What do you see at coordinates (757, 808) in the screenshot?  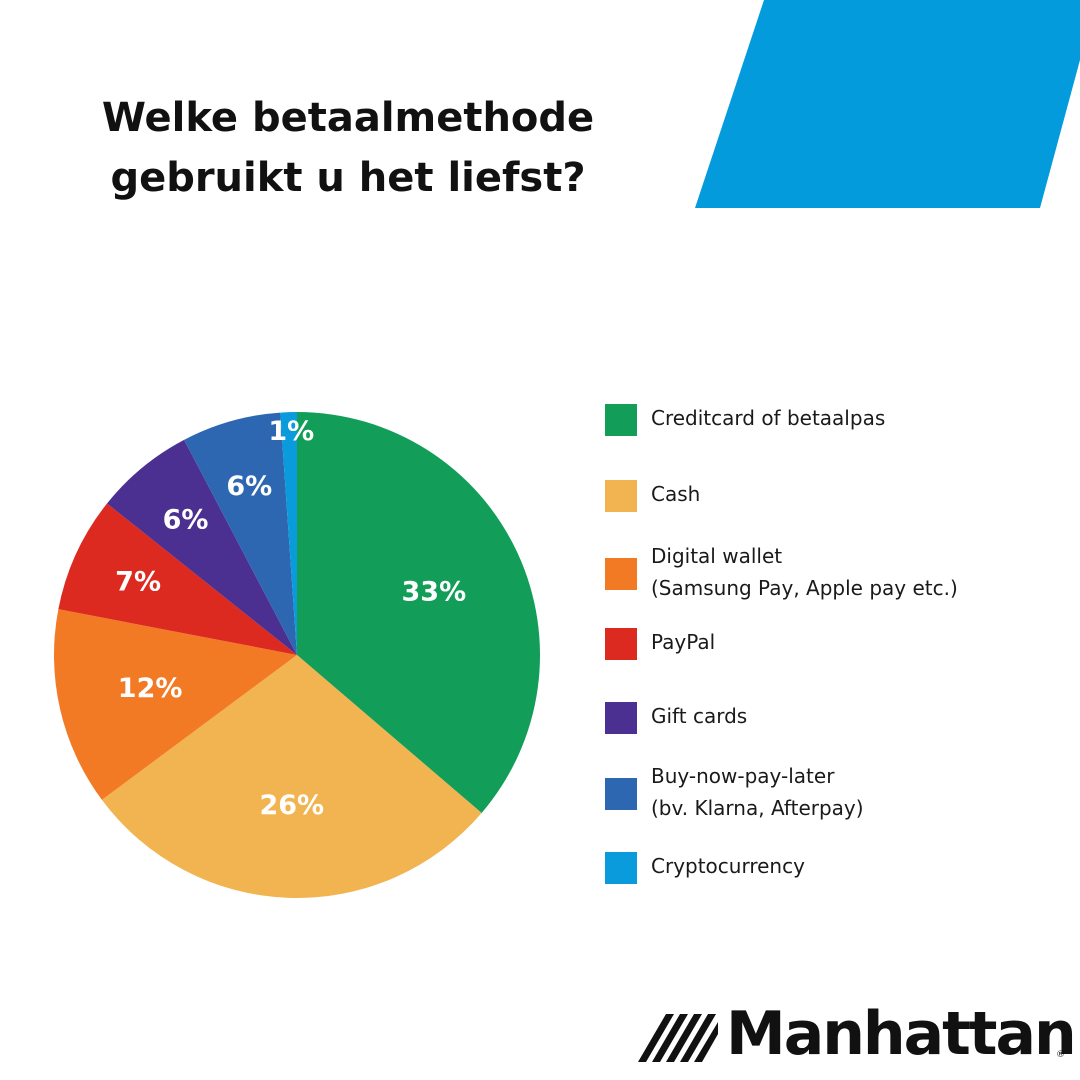 I see `legend-label-line: (bv. Klarna, Afterpay)` at bounding box center [757, 808].